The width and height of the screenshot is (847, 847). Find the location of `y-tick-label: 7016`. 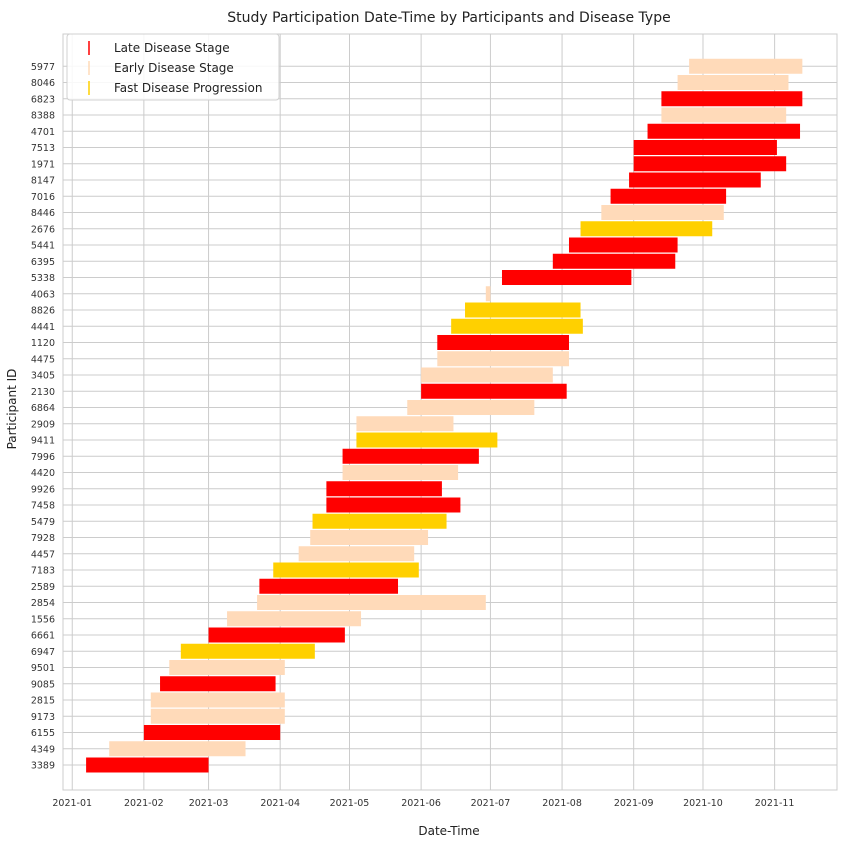

y-tick-label: 7016 is located at coordinates (43, 197).